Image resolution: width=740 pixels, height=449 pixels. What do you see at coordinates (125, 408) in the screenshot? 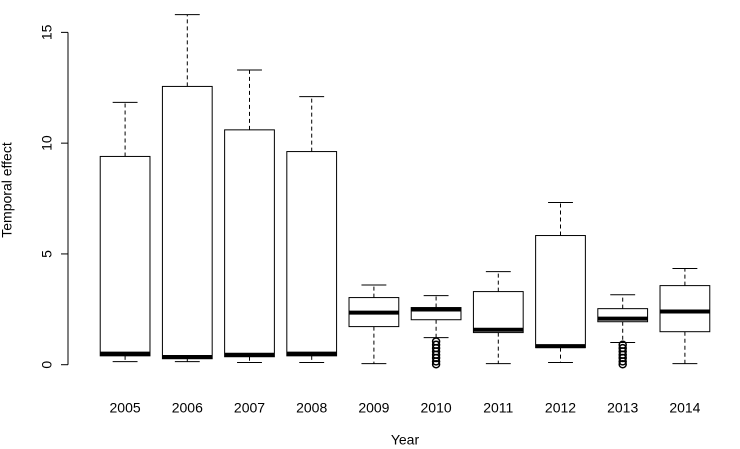
I see `x-tick-label: 2005` at bounding box center [125, 408].